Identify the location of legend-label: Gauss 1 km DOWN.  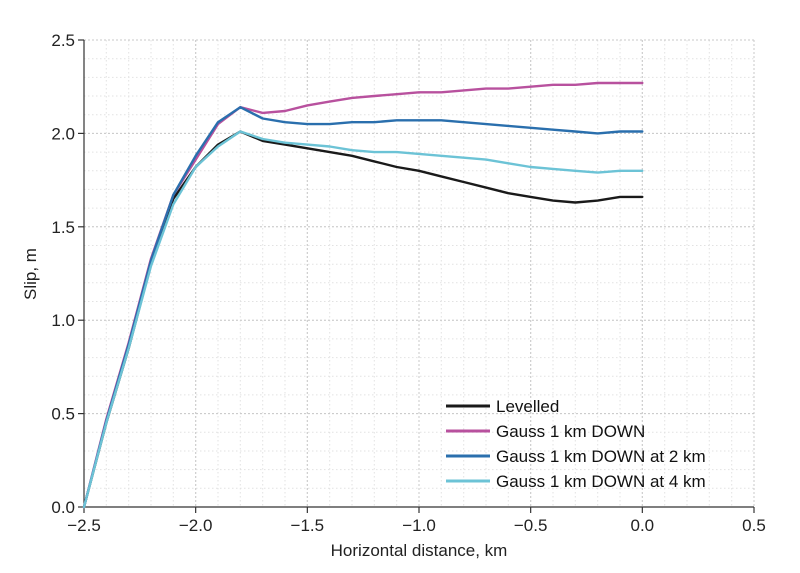
(570, 431).